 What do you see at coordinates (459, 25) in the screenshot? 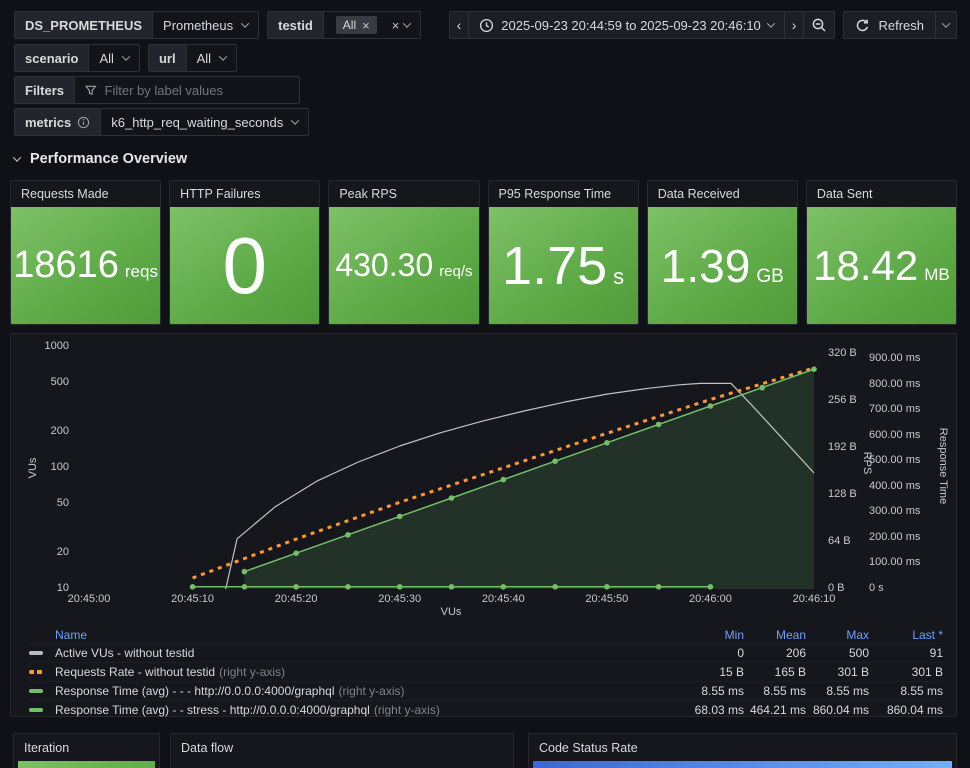
I see `time-shift-back-button: ‹` at bounding box center [459, 25].